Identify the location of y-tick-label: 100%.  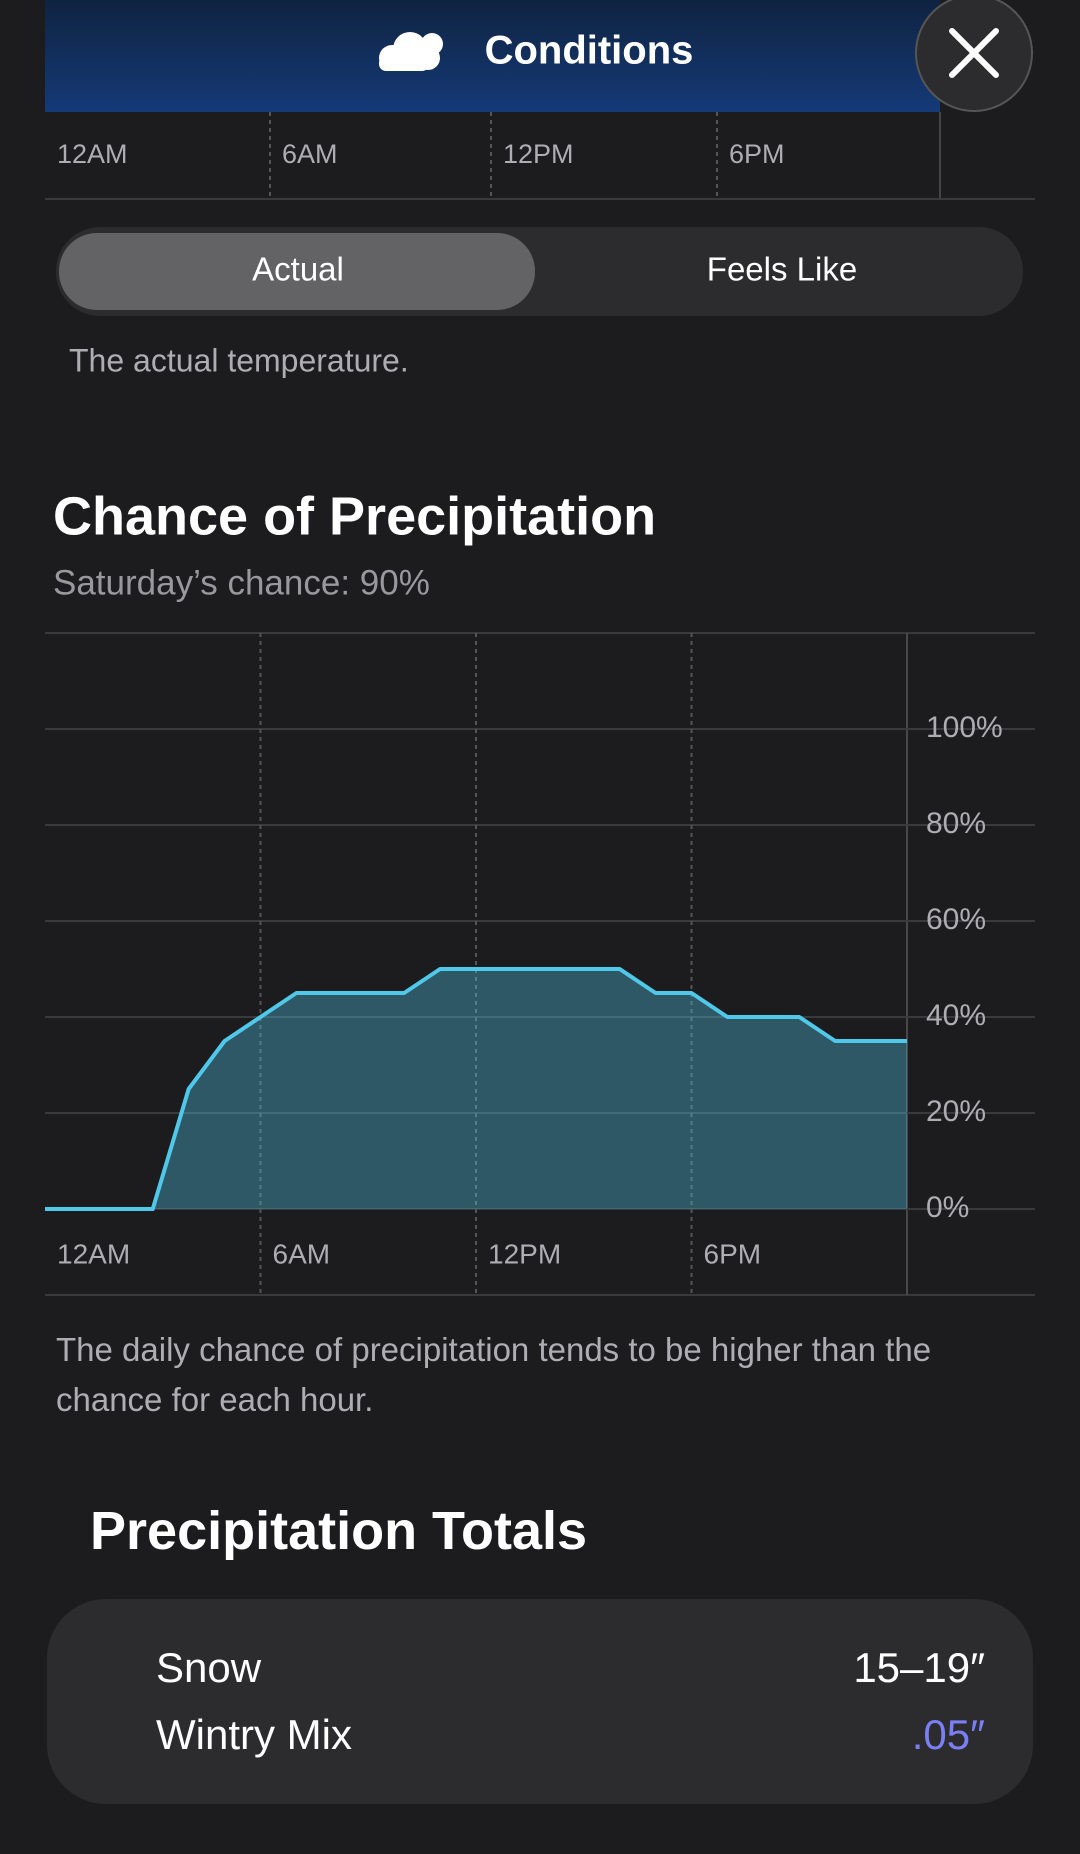
(964, 727).